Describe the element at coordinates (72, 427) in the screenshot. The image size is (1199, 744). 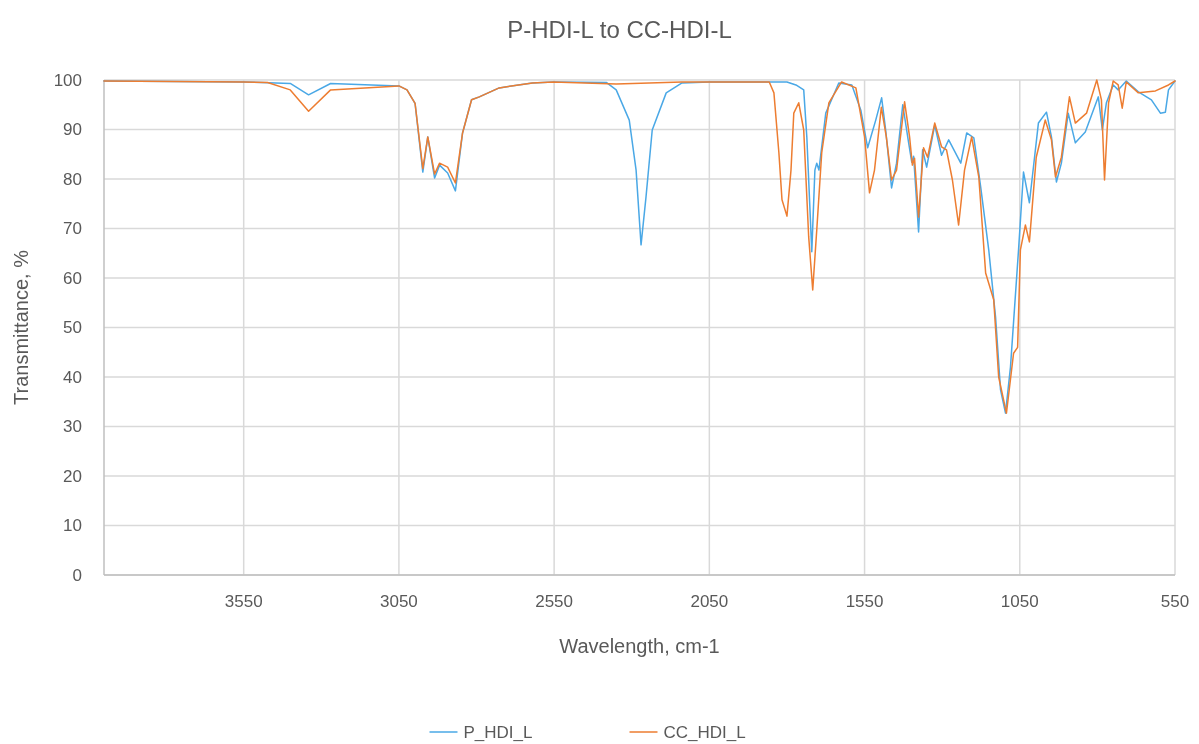
I see `y-tick-label: 30` at that location.